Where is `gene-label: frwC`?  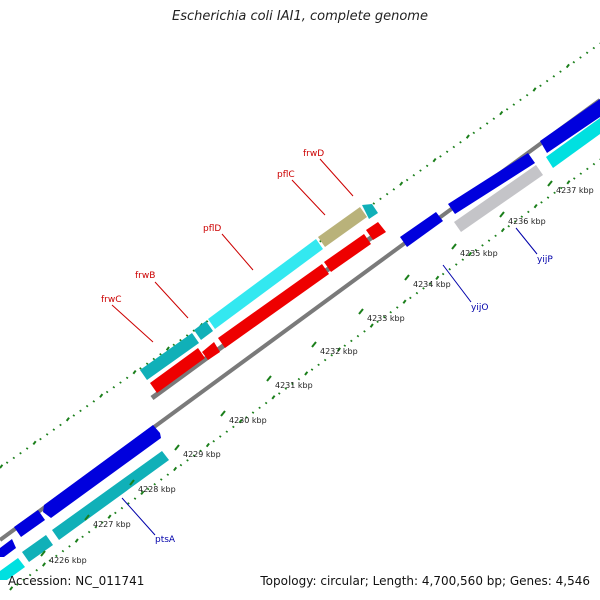
gene-label: frwC is located at coordinates (111, 300).